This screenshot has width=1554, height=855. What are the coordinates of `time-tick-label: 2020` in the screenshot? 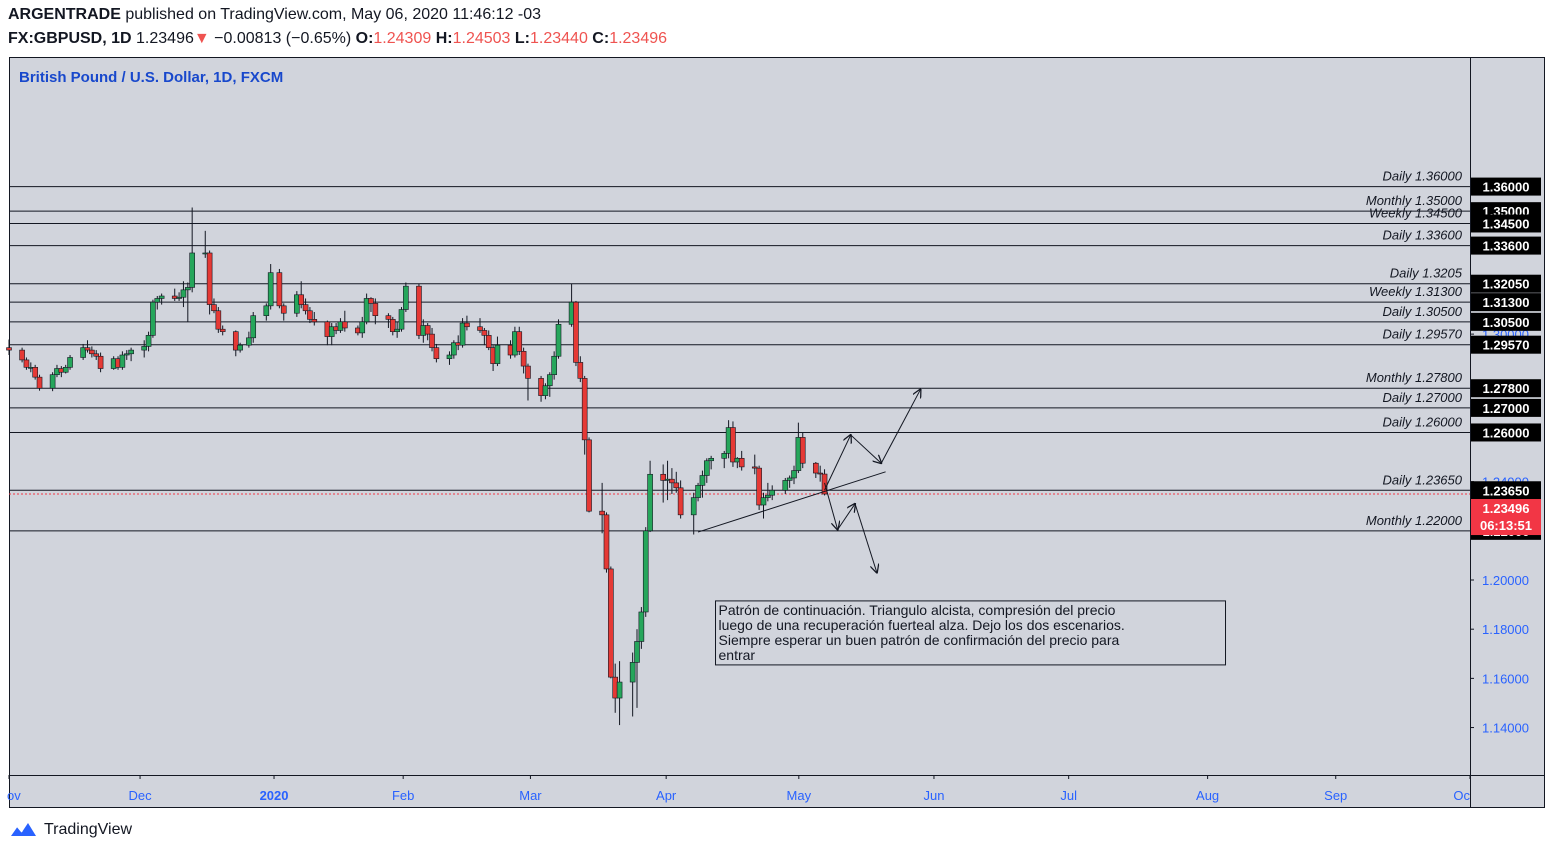 It's located at (274, 795).